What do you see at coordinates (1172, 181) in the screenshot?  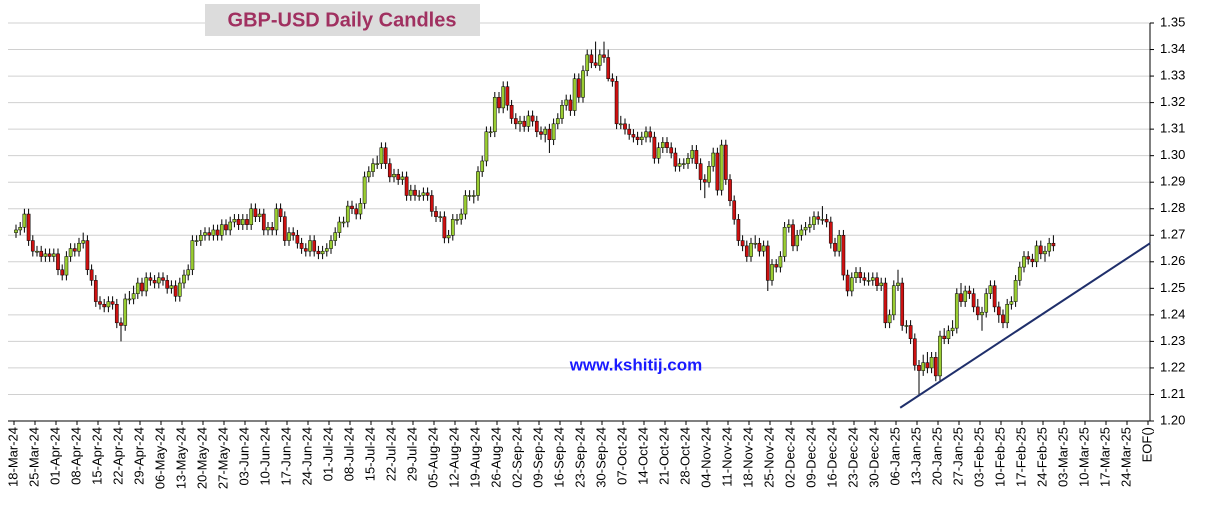 I see `y-tick-label: 1.29` at bounding box center [1172, 181].